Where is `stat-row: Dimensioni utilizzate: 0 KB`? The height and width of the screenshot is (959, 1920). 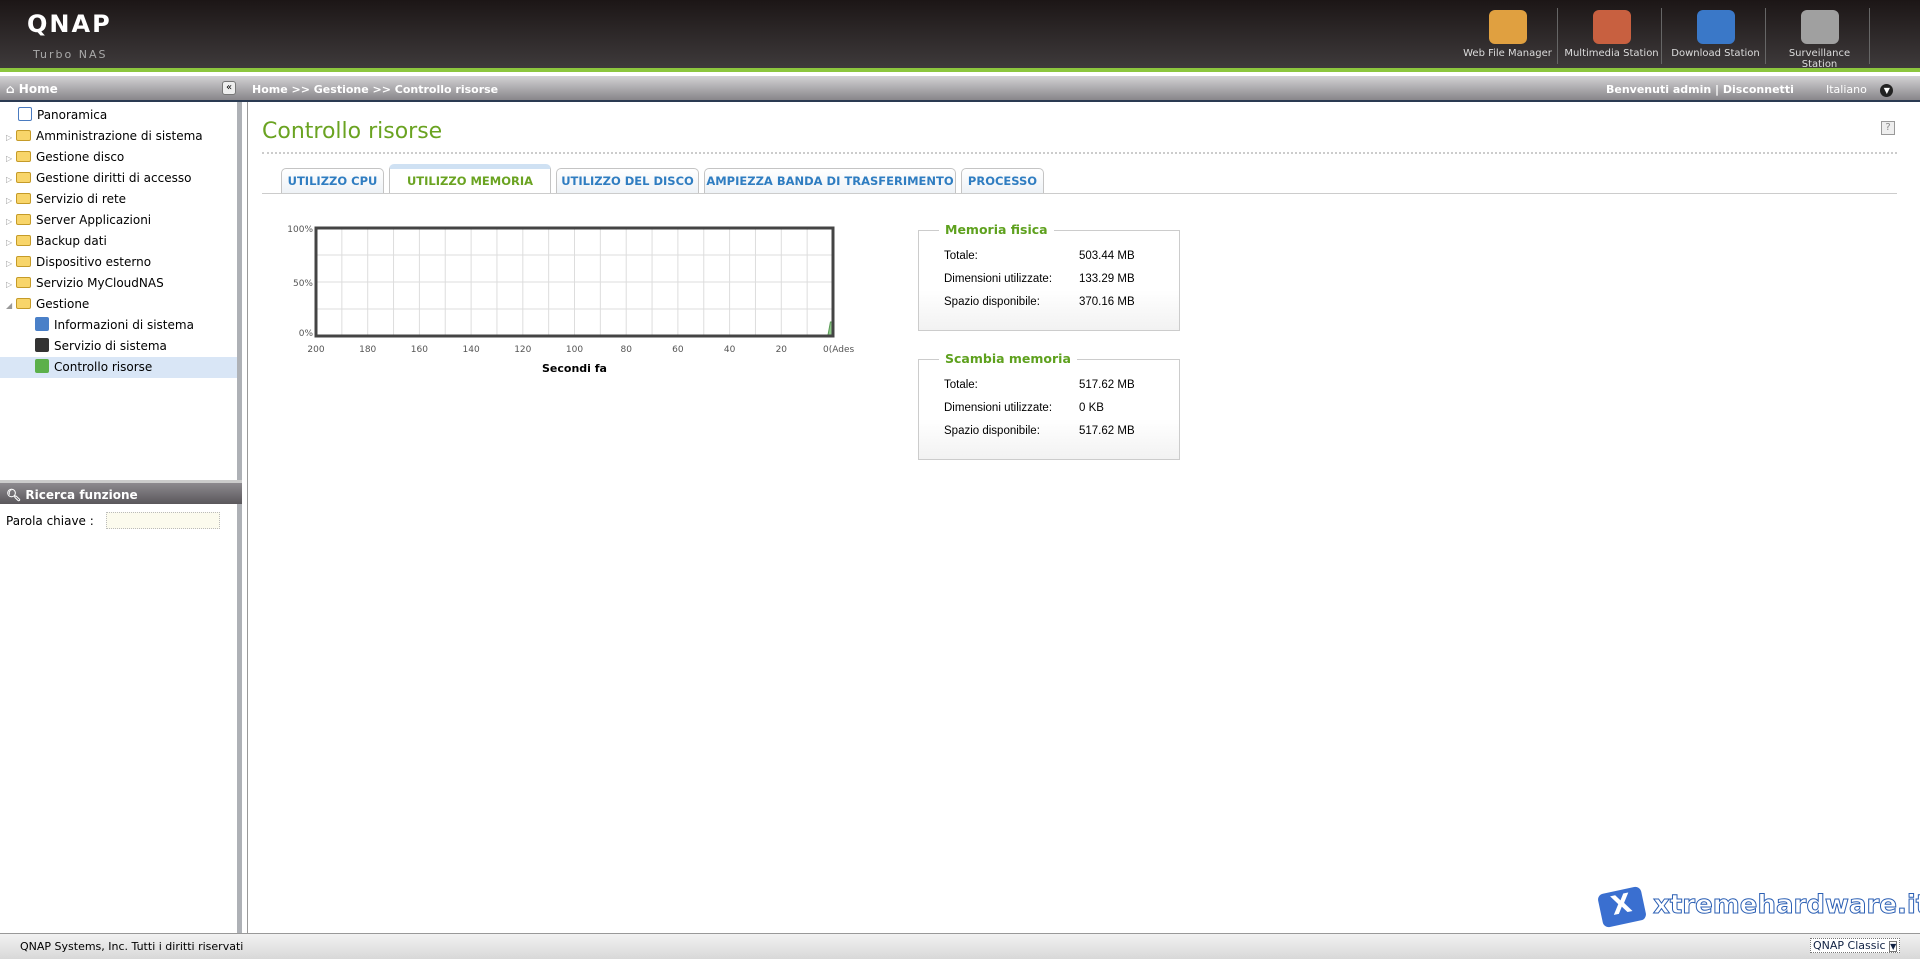 stat-row: Dimensioni utilizzate: 0 KB is located at coordinates (1024, 408).